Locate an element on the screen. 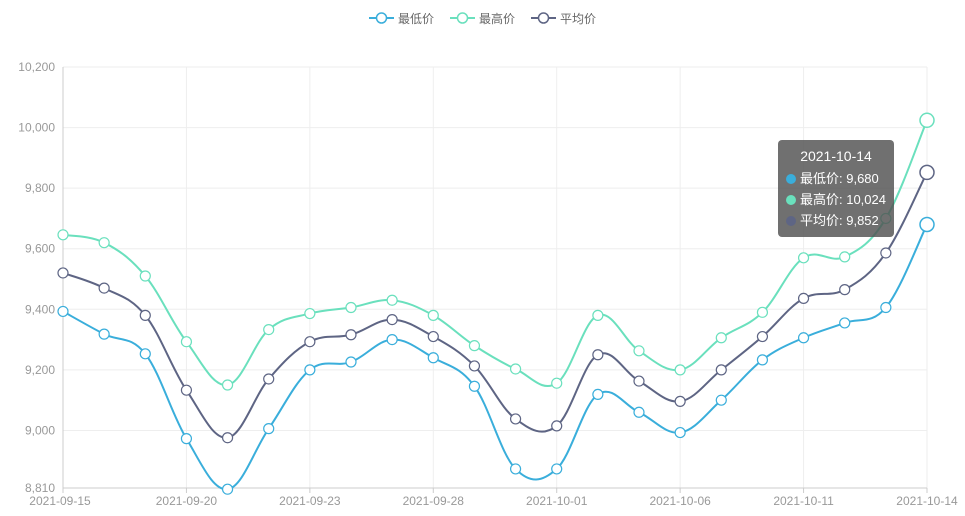 The width and height of the screenshot is (965, 516). y-tick-label: 8,810 is located at coordinates (40, 488).